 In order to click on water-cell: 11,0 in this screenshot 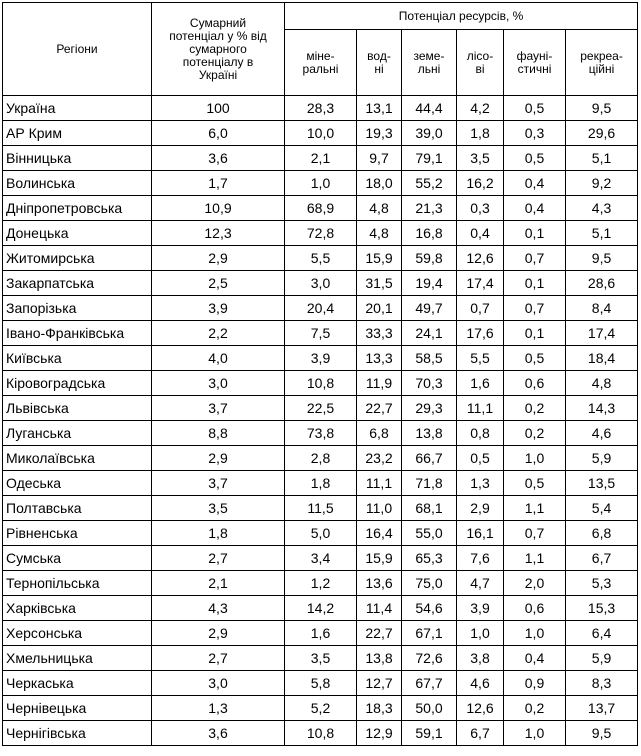, I will do `click(379, 508)`.